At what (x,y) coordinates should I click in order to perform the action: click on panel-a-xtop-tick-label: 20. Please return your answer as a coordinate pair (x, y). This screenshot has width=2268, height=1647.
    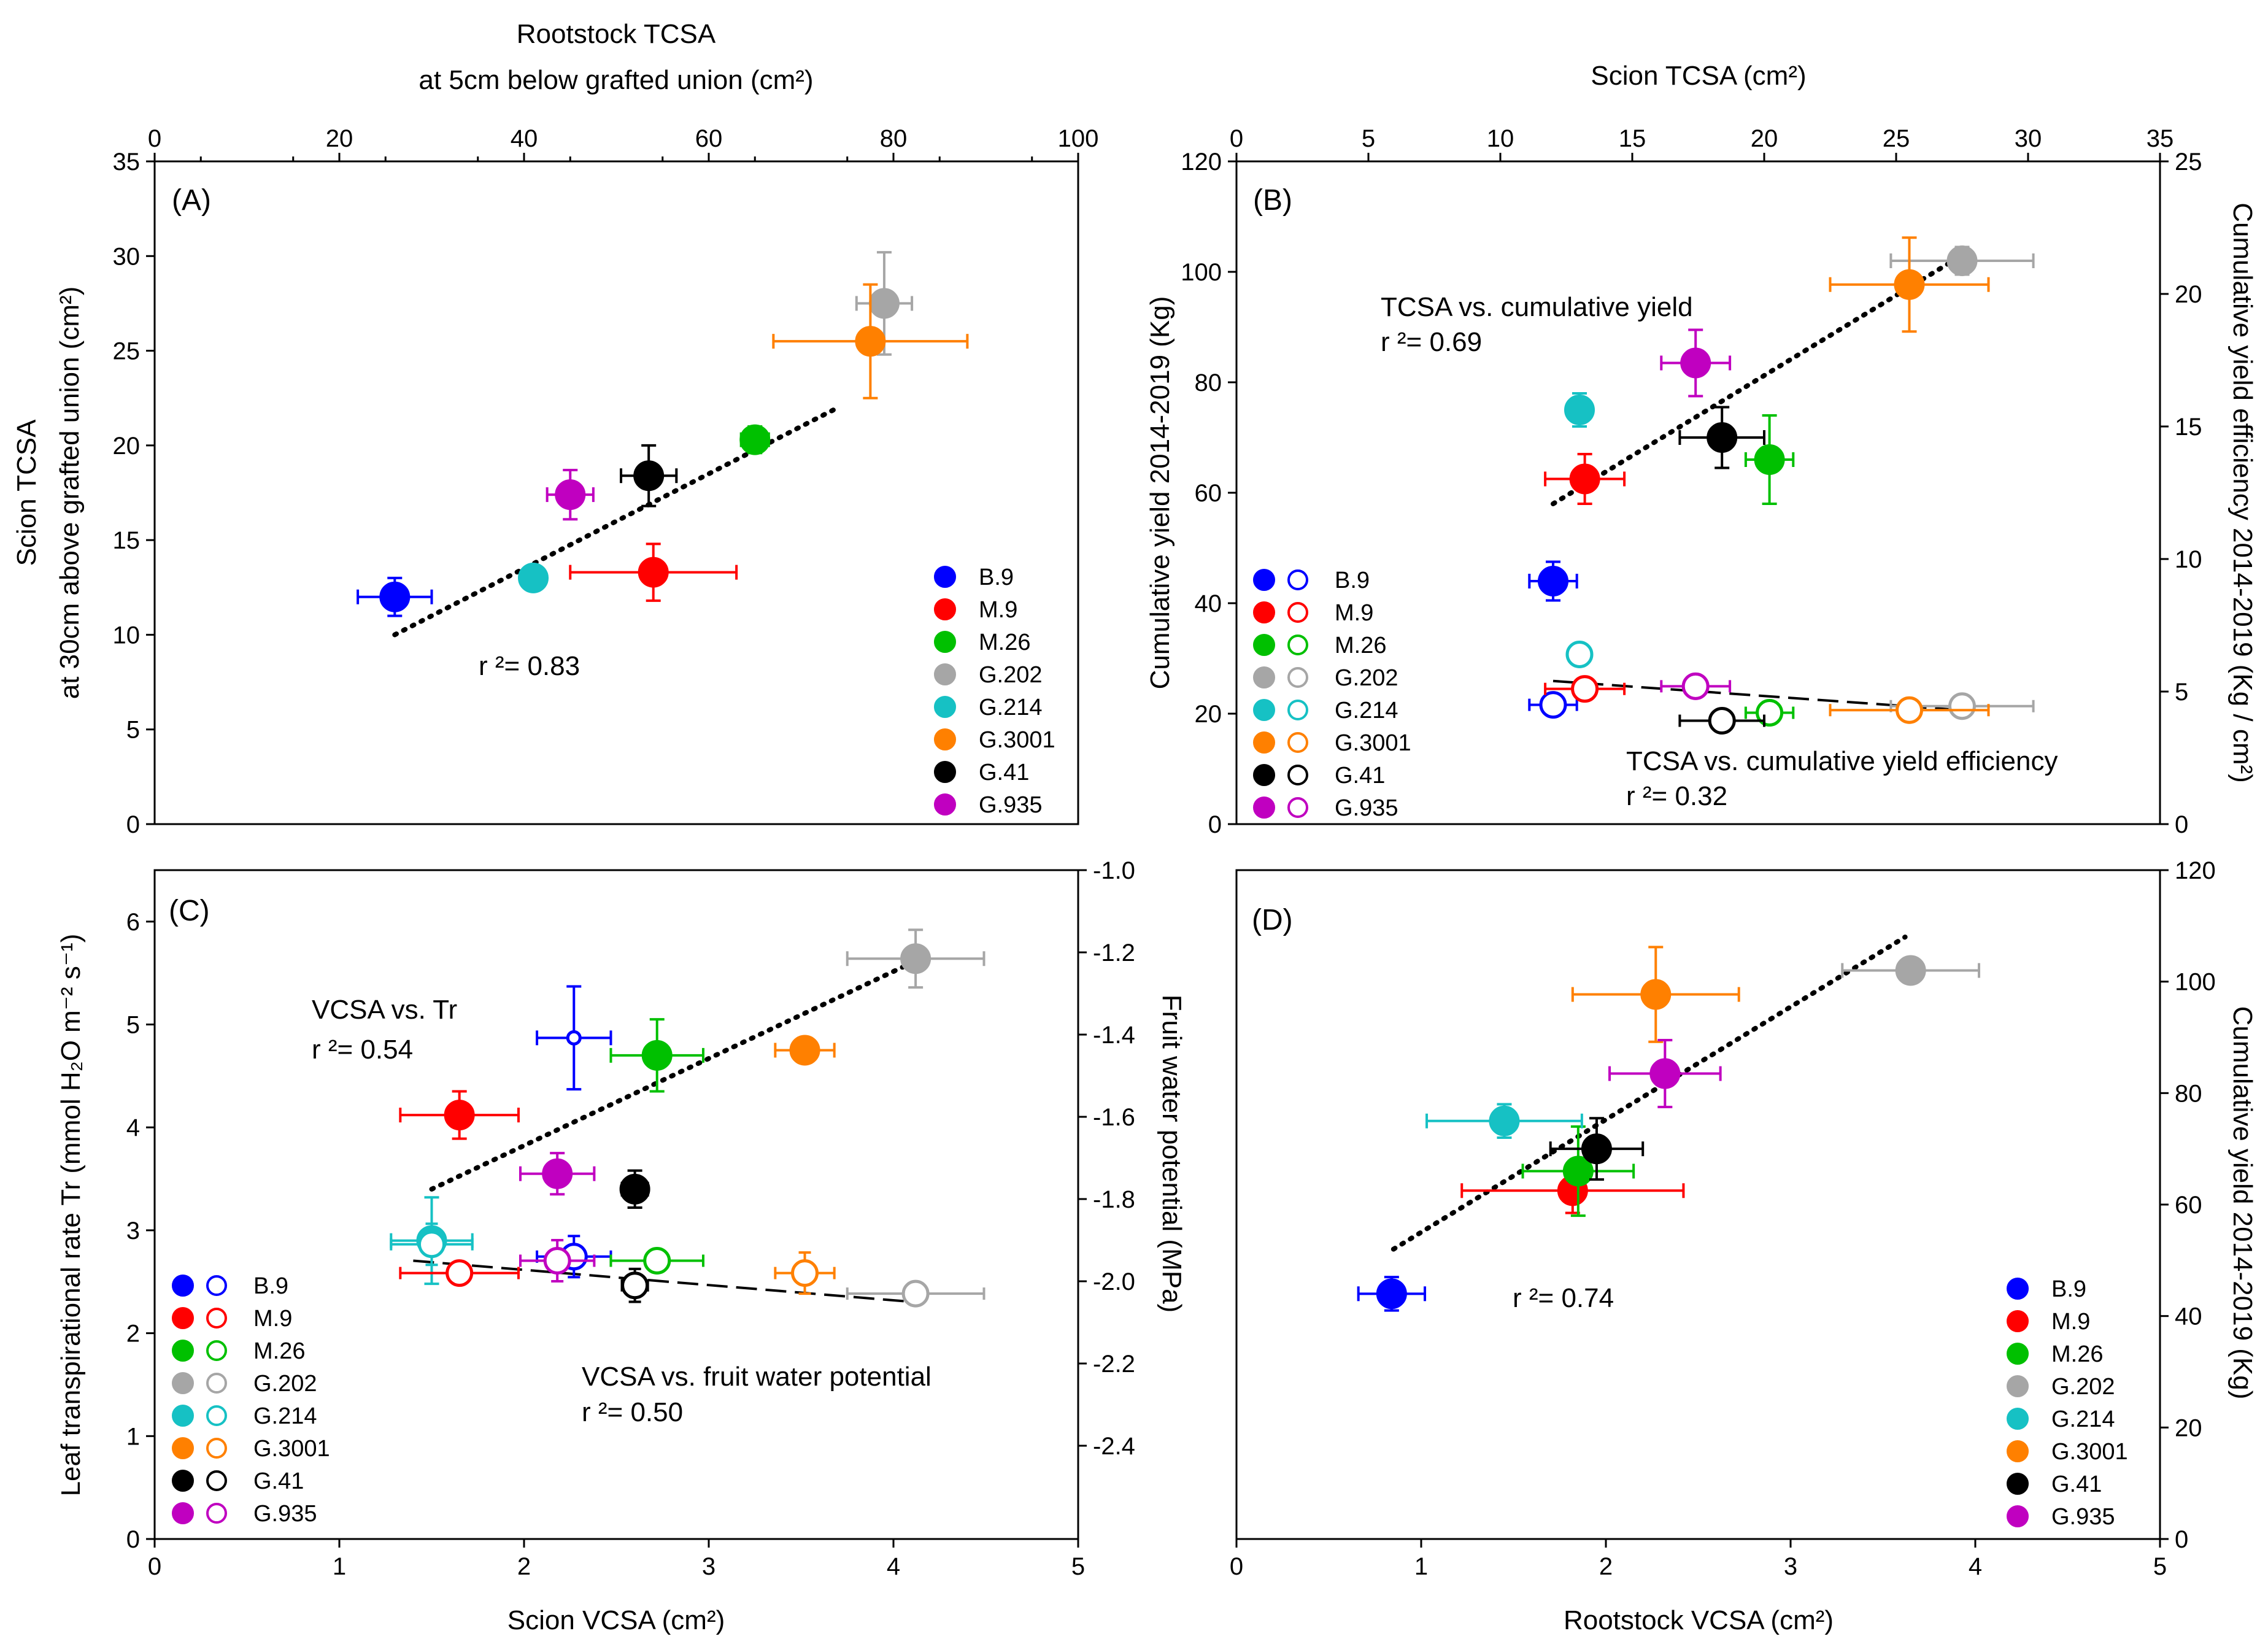
    Looking at the image, I should click on (339, 138).